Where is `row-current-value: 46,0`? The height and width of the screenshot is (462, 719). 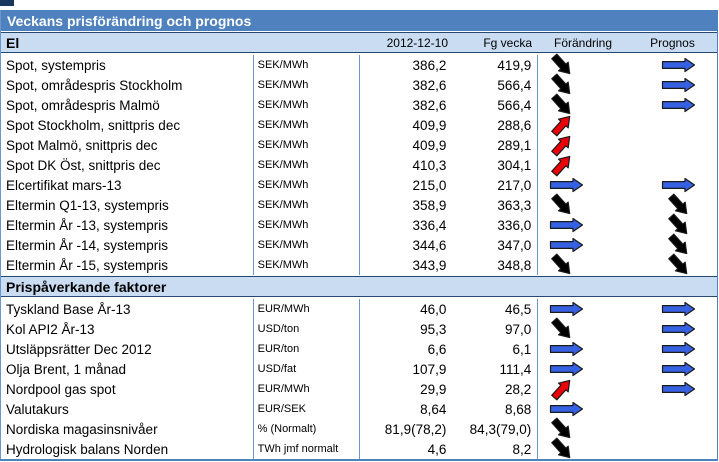 row-current-value: 46,0 is located at coordinates (433, 309).